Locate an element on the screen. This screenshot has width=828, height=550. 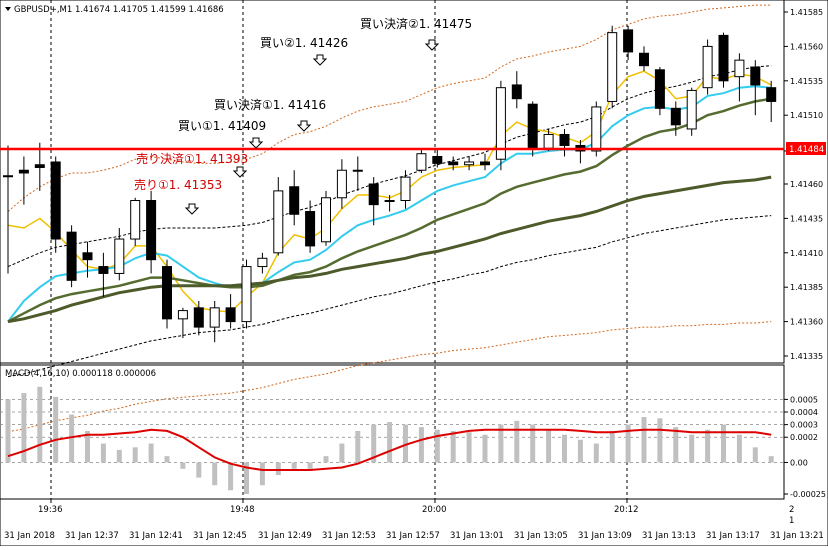
time-label-bottom: 31 Jan 12:41 is located at coordinates (156, 536).